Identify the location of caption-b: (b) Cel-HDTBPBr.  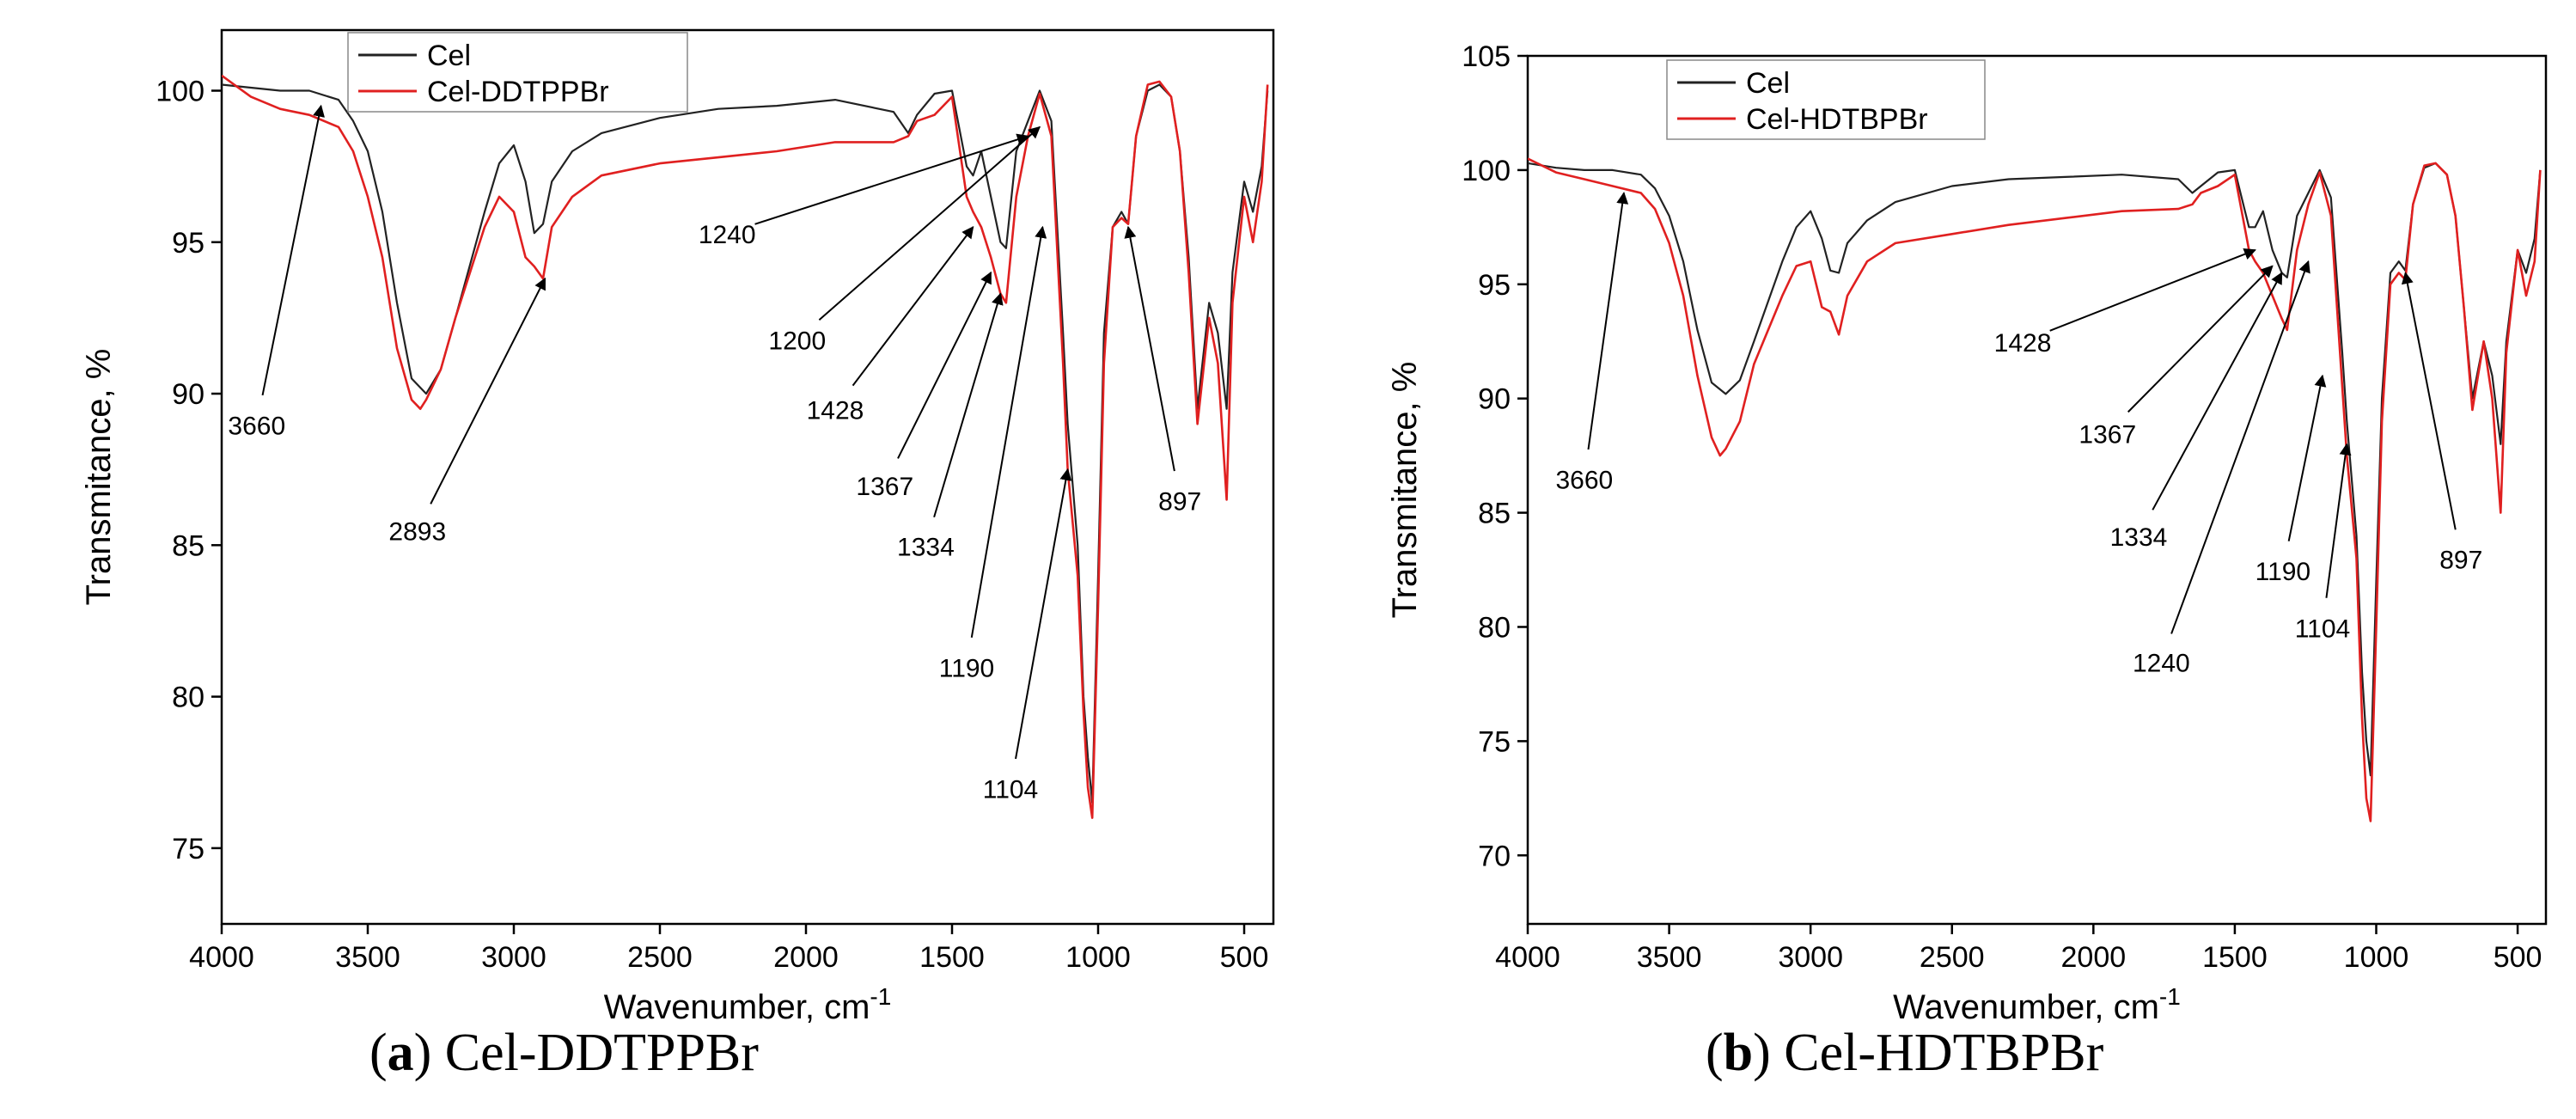
(1905, 1053).